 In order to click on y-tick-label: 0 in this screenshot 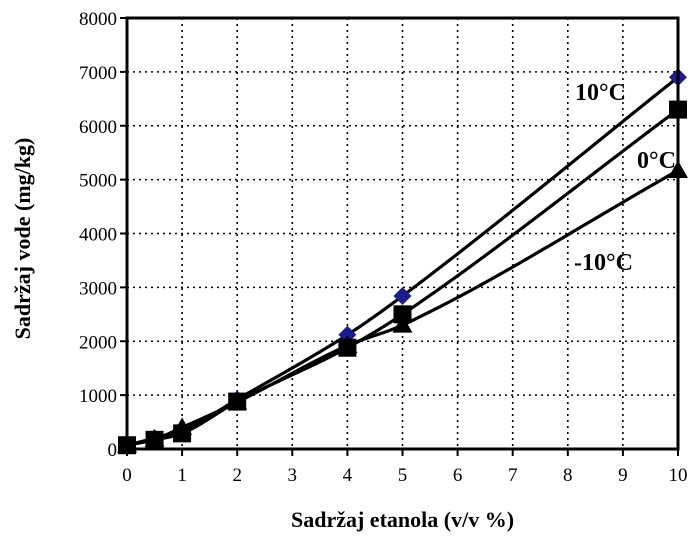, I will do `click(113, 450)`.